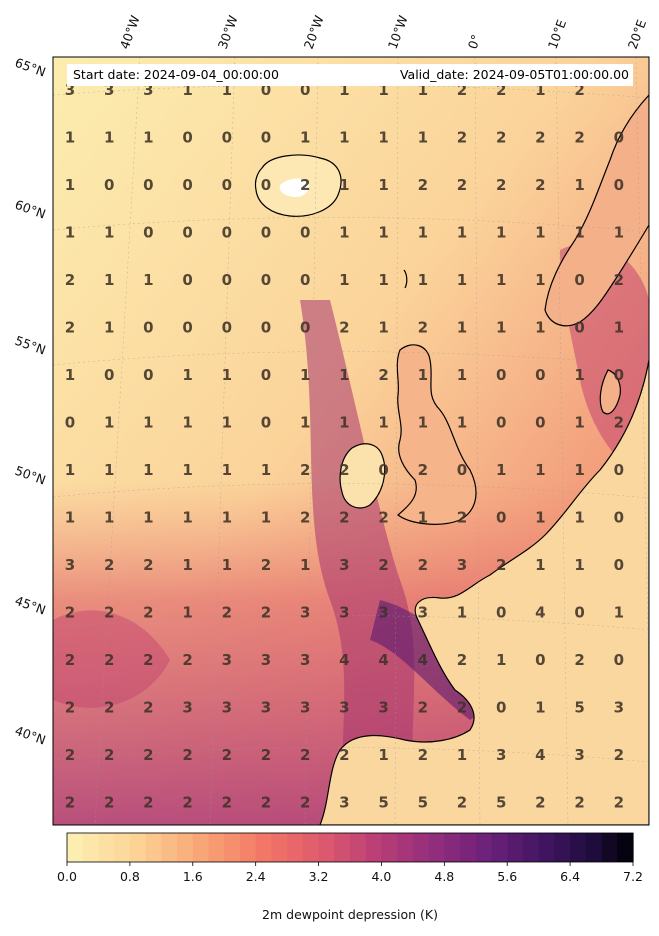 This screenshot has width=659, height=936. I want to click on lon-label: 20°E, so click(637, 34).